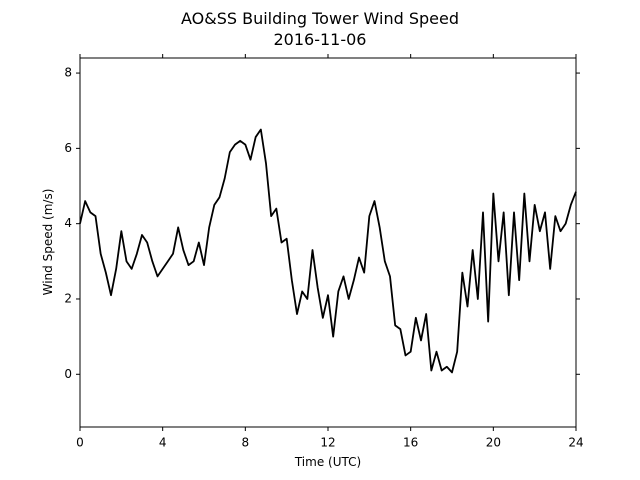 The height and width of the screenshot is (480, 640). Describe the element at coordinates (575, 443) in the screenshot. I see `x-tick-label: 24` at that location.